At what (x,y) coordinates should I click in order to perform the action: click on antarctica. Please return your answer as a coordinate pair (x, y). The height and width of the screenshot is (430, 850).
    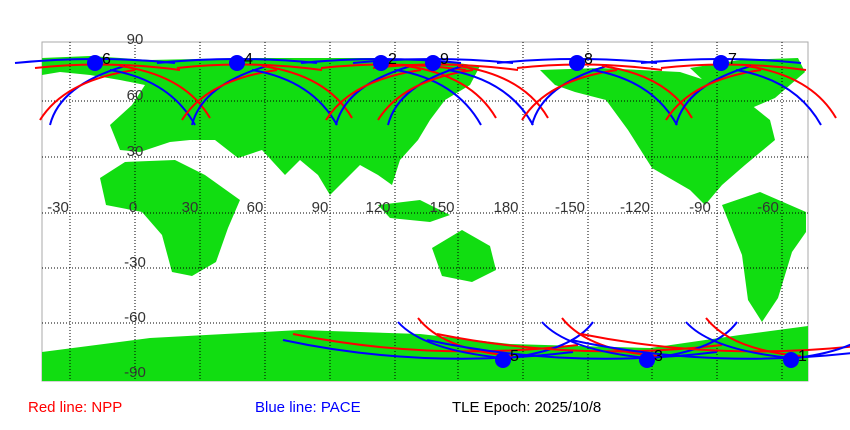
    Looking at the image, I should click on (425, 353).